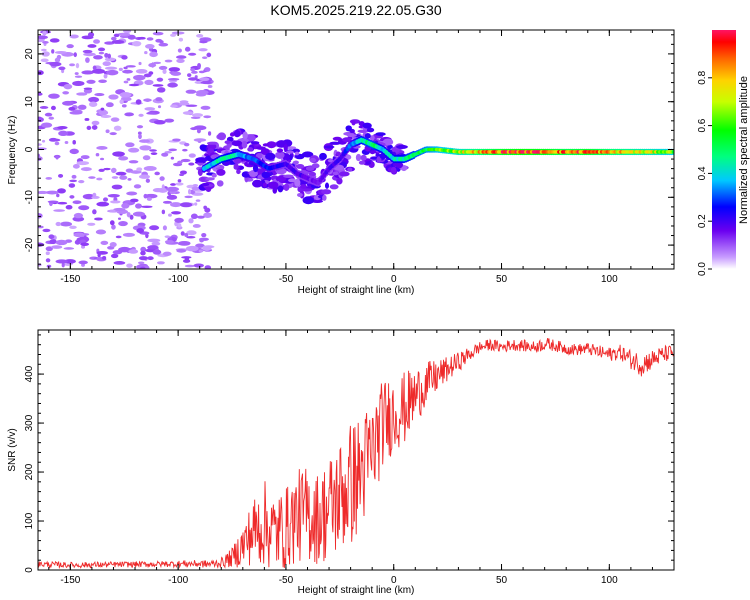 This screenshot has height=600, width=750. Describe the element at coordinates (356, 290) in the screenshot. I see `spectrogram-x-axis-label: Height of straight line (km)` at that location.